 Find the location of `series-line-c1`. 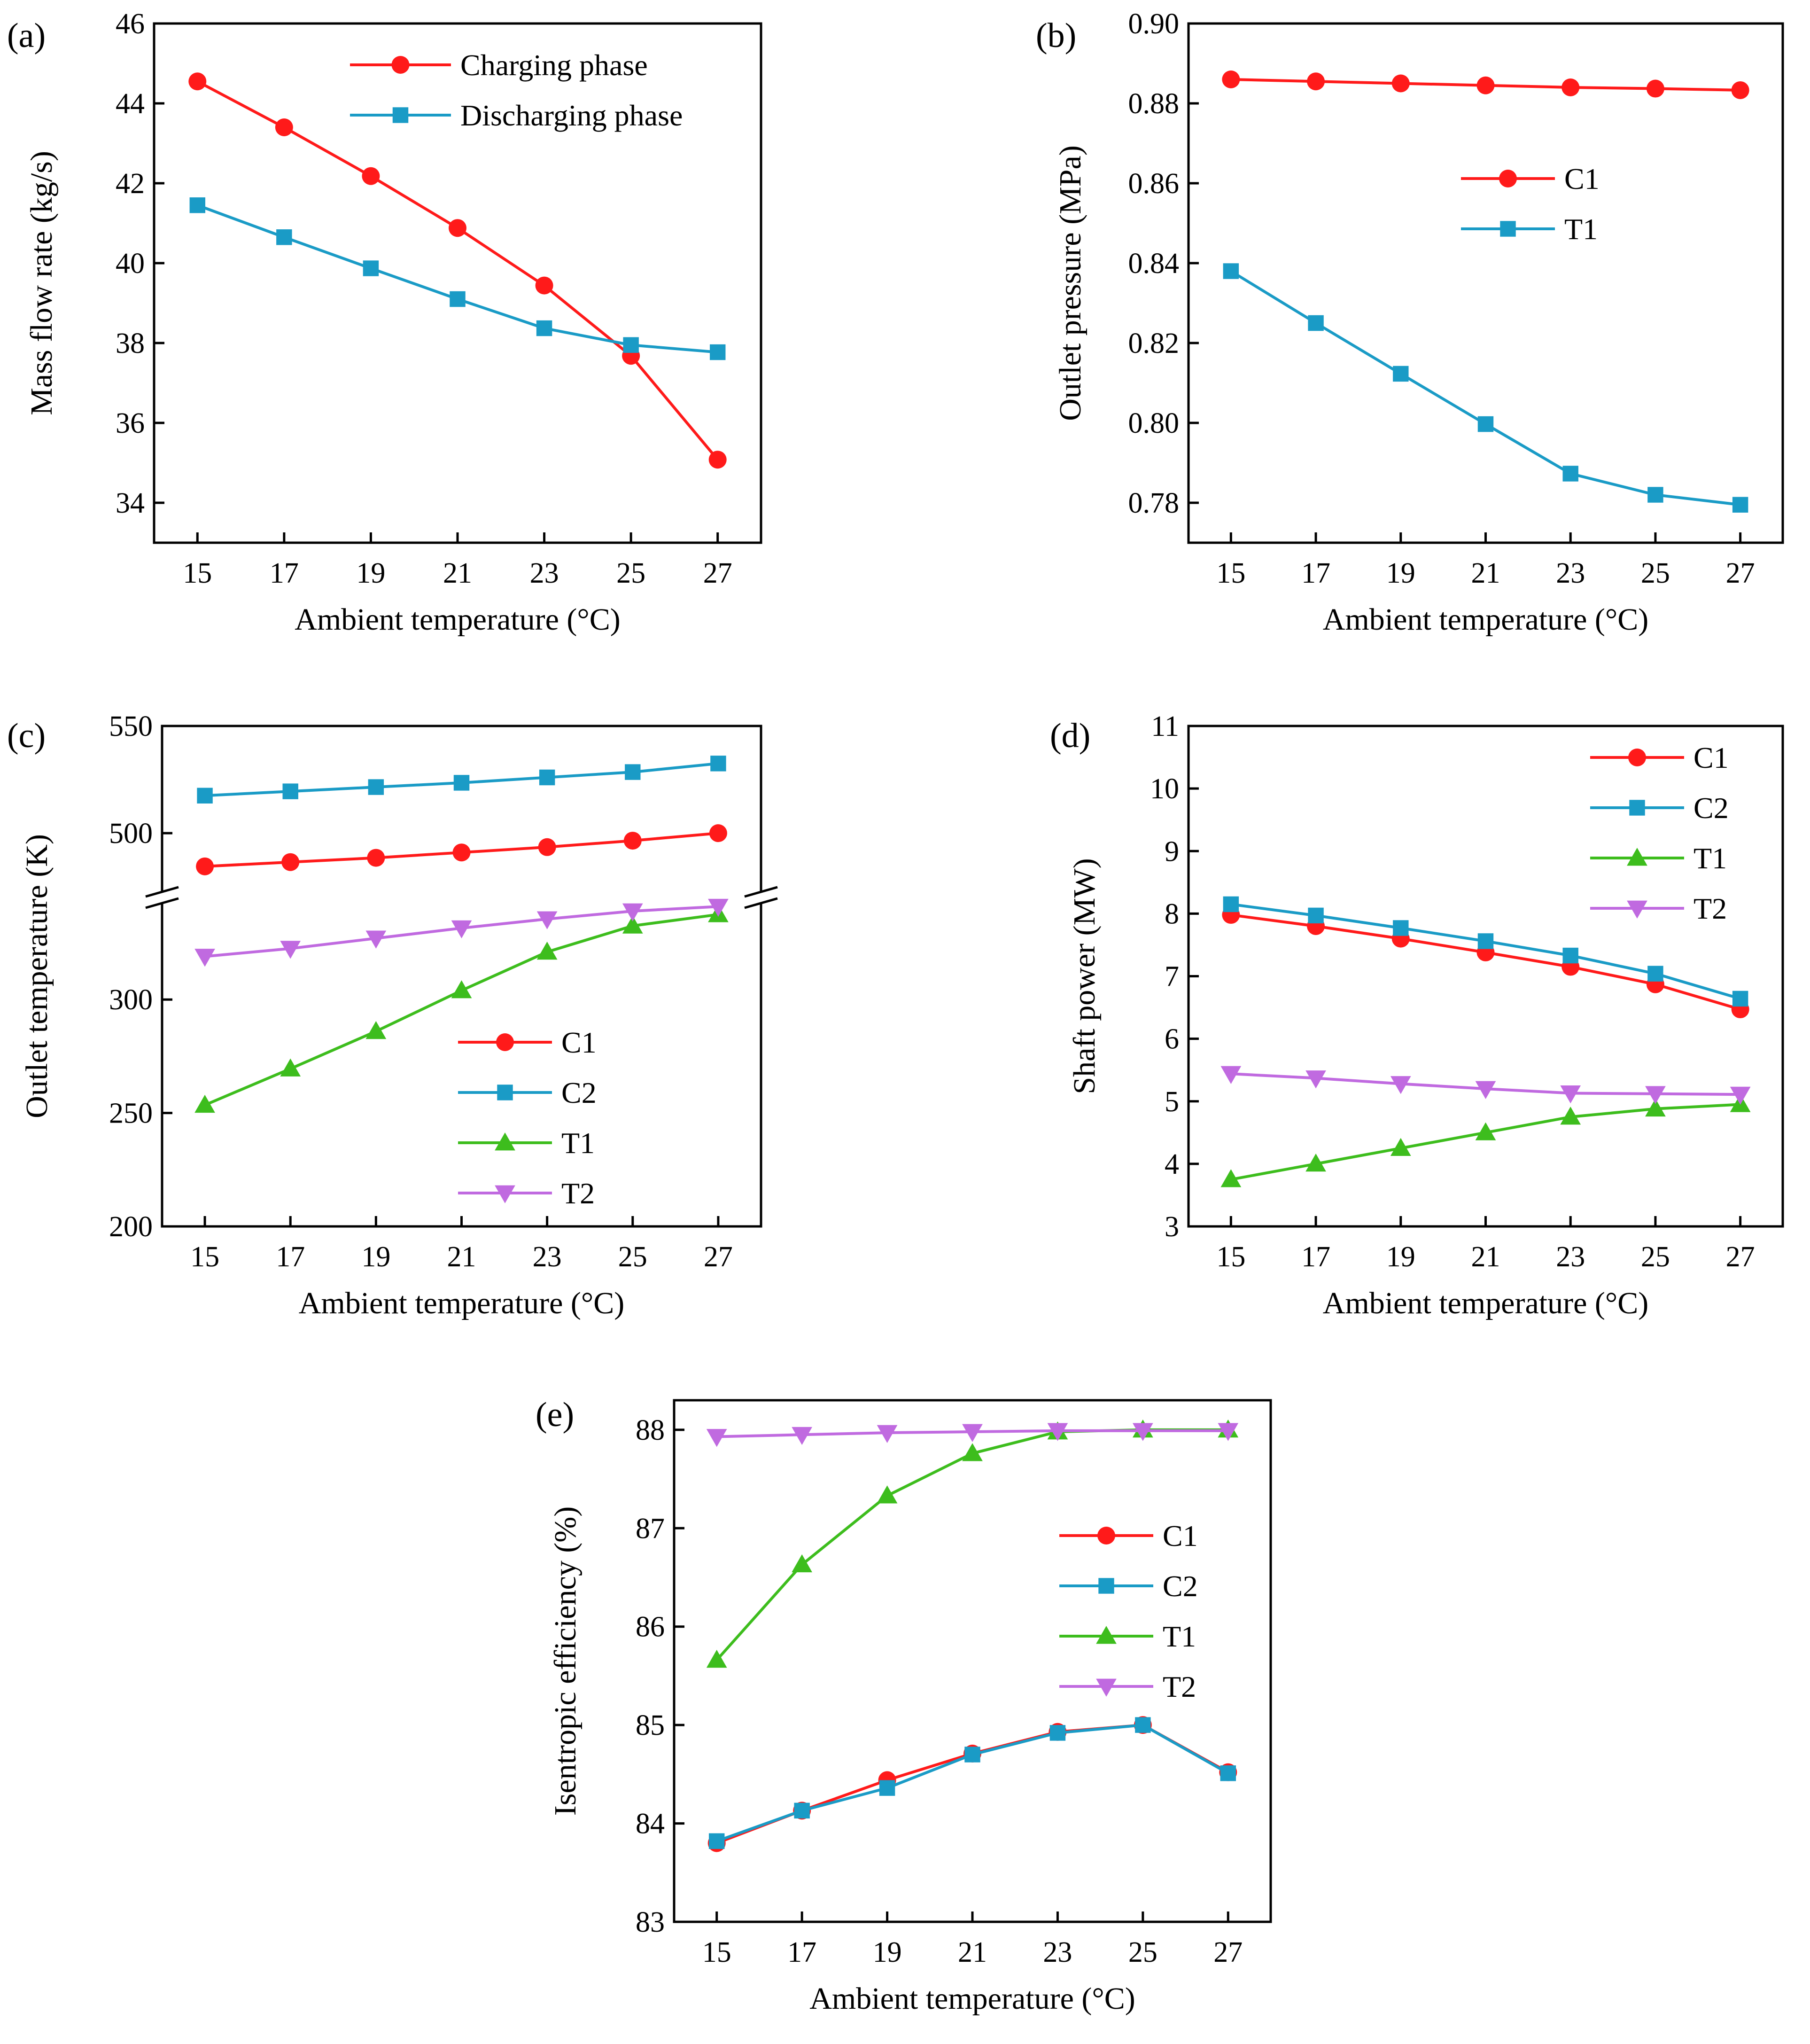

series-line-c1 is located at coordinates (1485, 962).